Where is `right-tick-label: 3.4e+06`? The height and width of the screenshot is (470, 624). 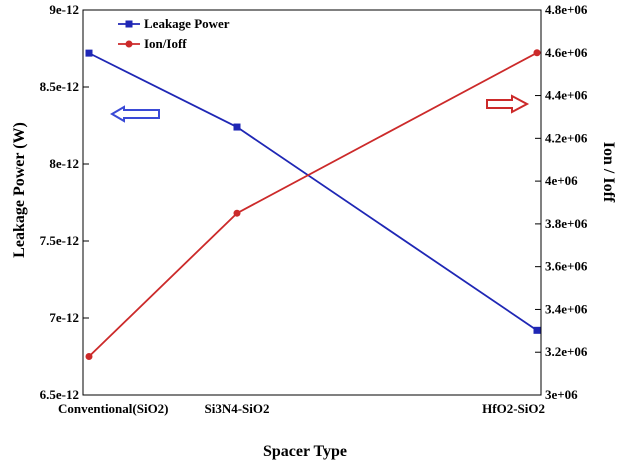
right-tick-label: 3.4e+06 is located at coordinates (566, 308).